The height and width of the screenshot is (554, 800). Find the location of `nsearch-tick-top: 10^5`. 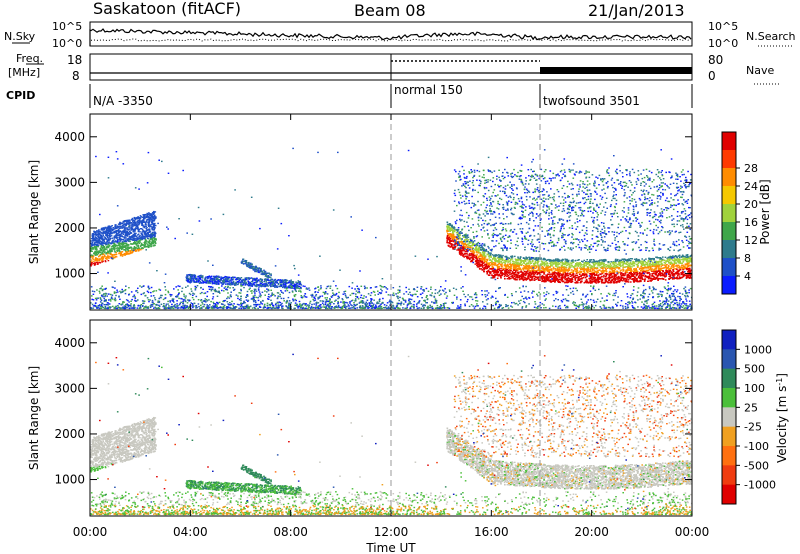

nsearch-tick-top: 10^5 is located at coordinates (723, 26).